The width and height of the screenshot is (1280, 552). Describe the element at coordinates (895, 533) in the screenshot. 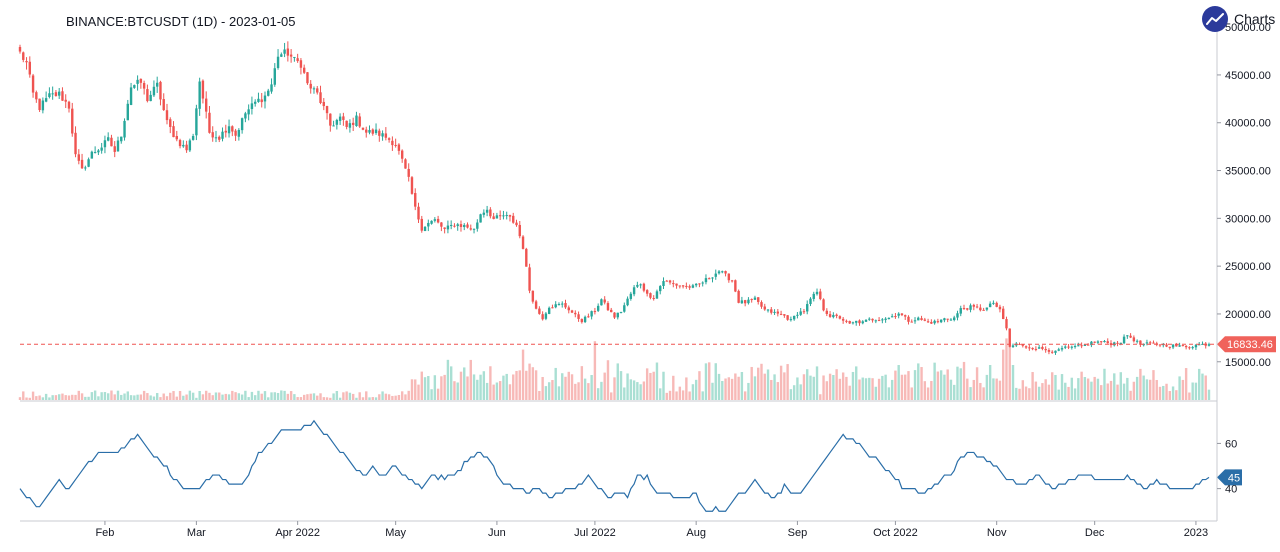

I see `time-tick-label: Oct 2022` at that location.